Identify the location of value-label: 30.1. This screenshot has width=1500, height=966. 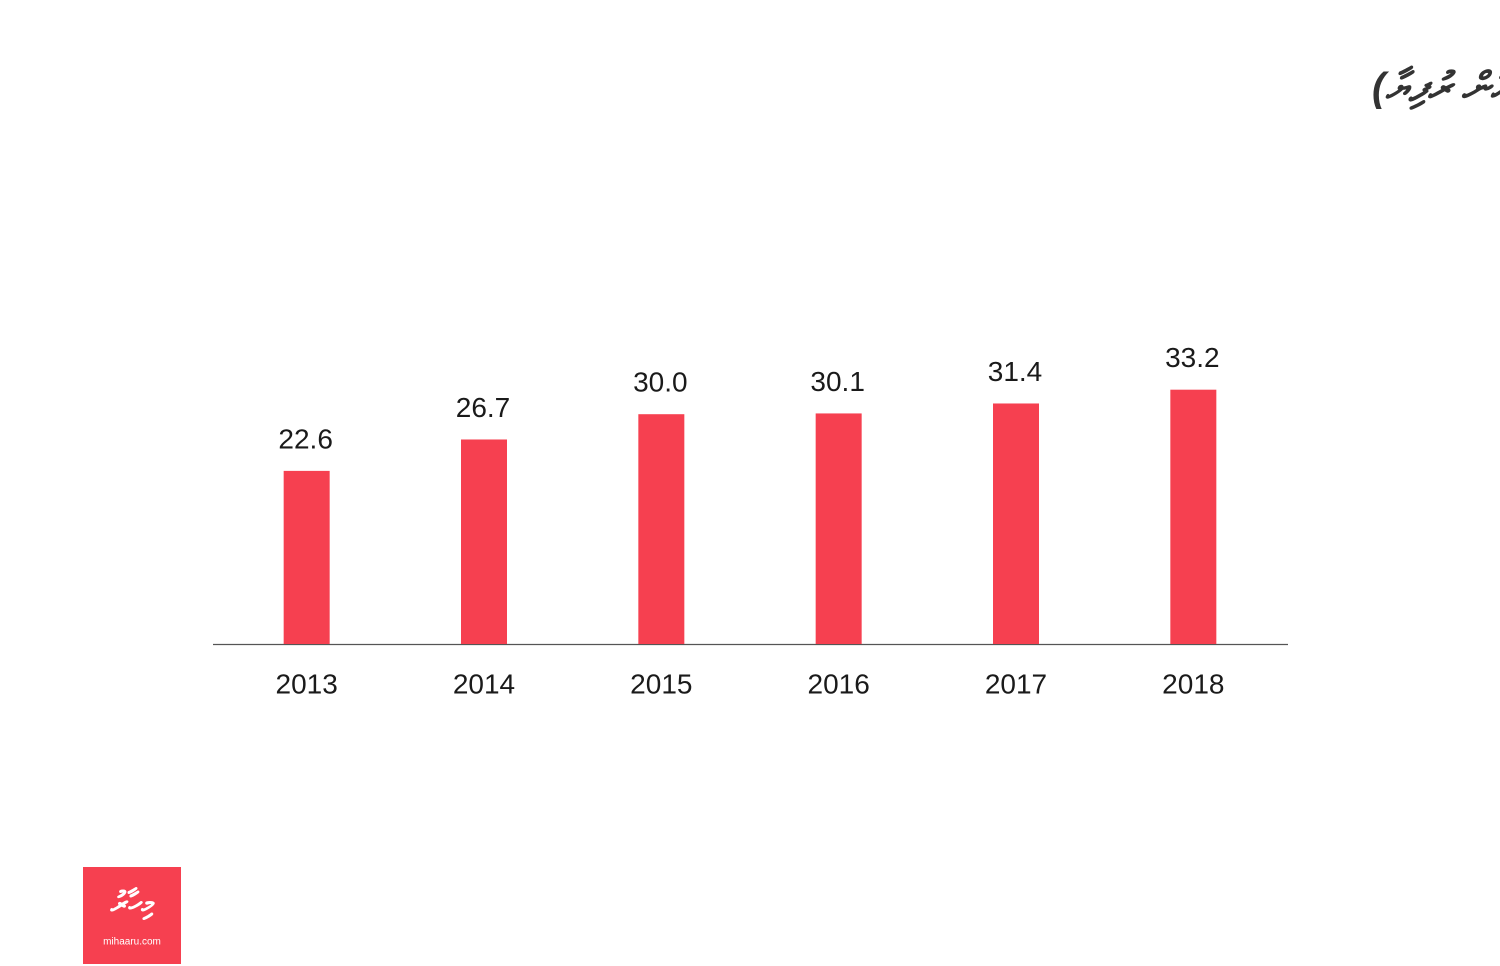
(837, 381).